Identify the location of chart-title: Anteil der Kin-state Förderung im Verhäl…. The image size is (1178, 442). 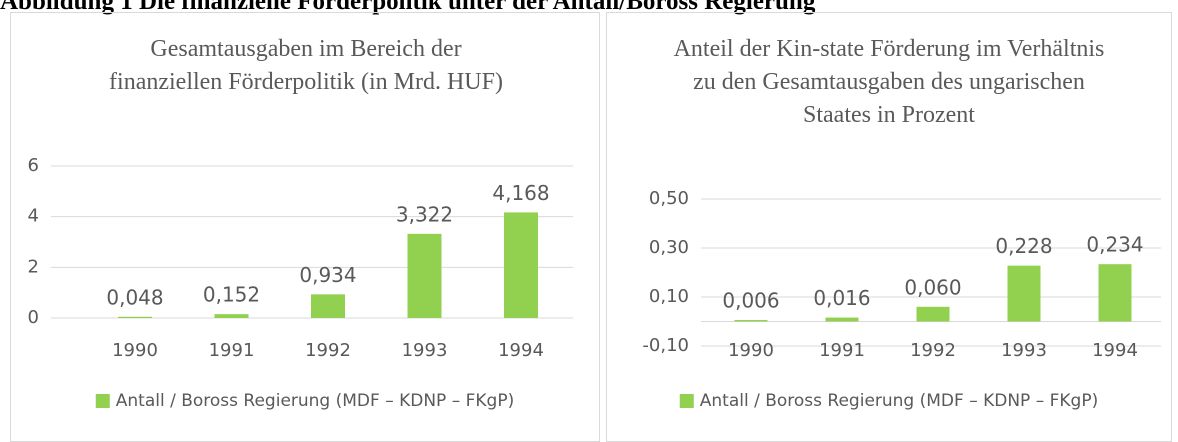
(889, 82).